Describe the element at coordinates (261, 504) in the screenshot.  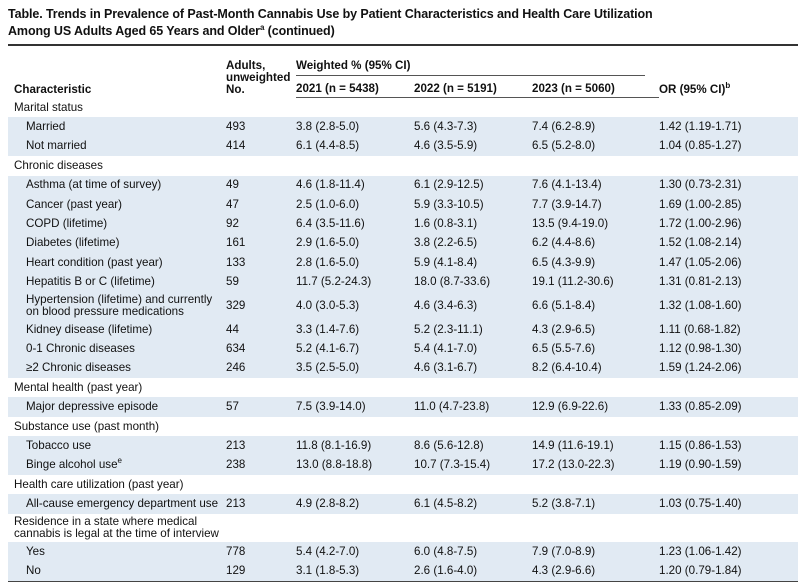
I see `adults-count: 213` at that location.